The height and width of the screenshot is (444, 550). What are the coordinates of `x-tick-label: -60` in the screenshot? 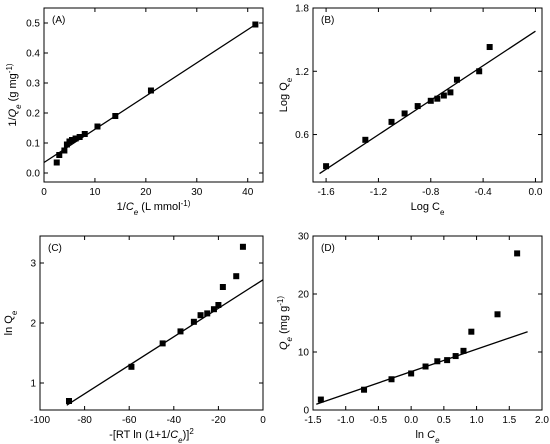 It's located at (129, 420).